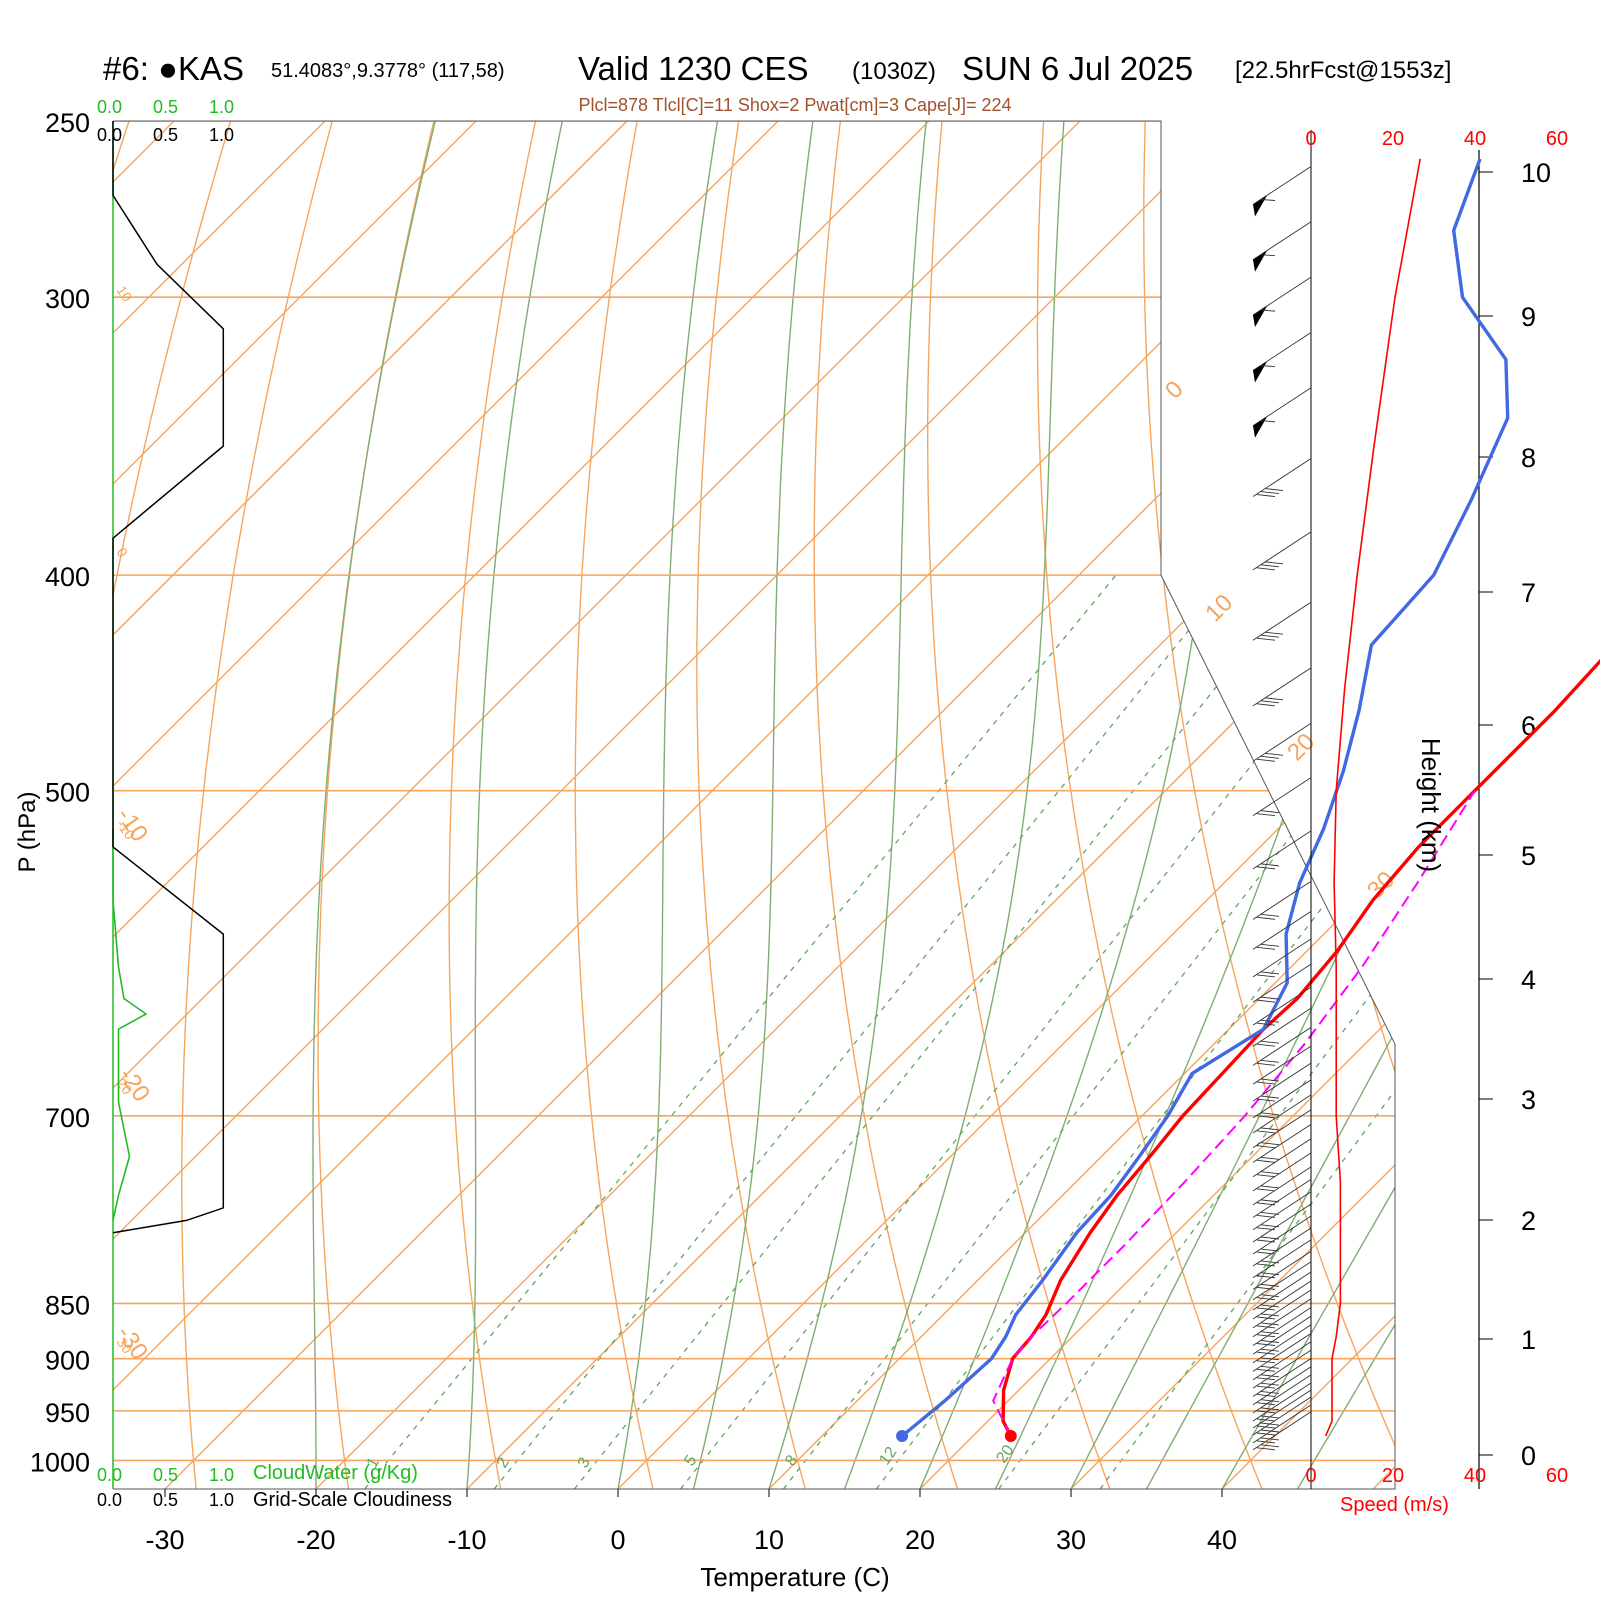 This screenshot has height=1600, width=1600. What do you see at coordinates (1071, 1540) in the screenshot?
I see `x-tick-label: 30` at bounding box center [1071, 1540].